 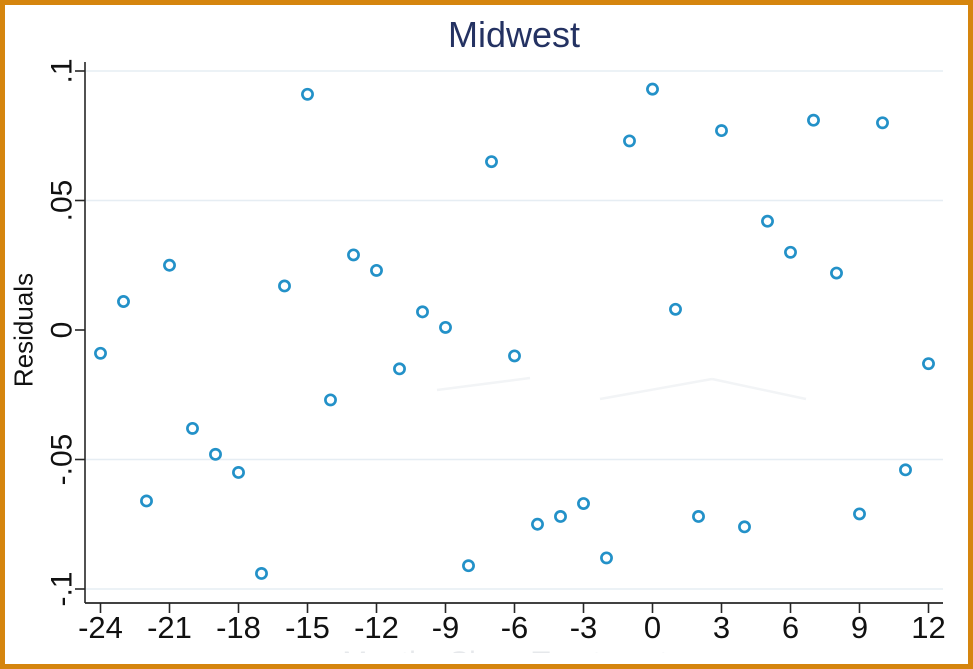 What do you see at coordinates (928, 627) in the screenshot?
I see `x-tick-label: 12` at bounding box center [928, 627].